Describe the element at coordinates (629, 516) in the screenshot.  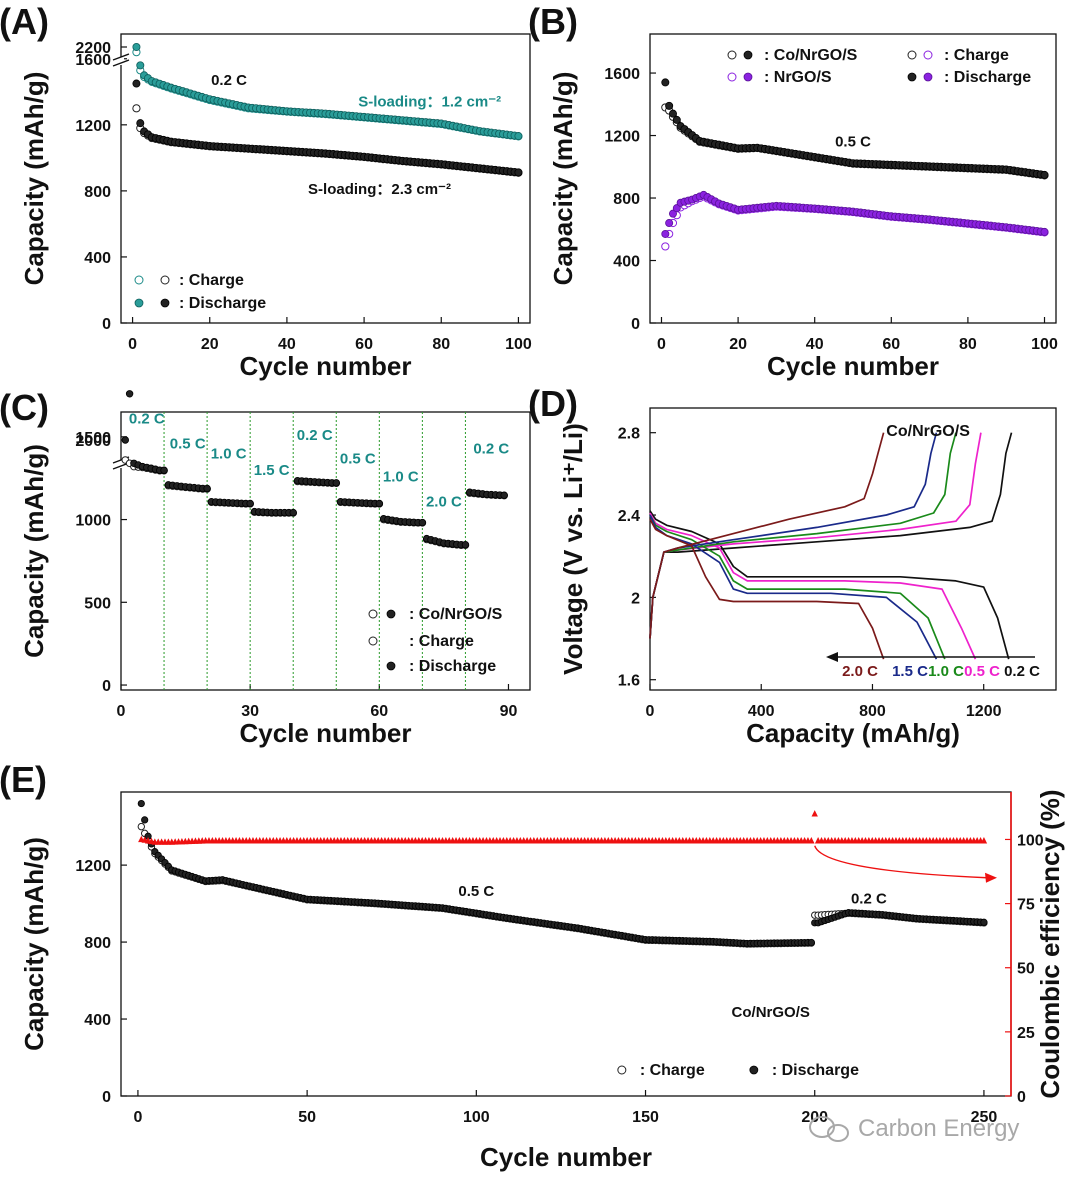
I see `y-tick-label: 2.4` at that location.